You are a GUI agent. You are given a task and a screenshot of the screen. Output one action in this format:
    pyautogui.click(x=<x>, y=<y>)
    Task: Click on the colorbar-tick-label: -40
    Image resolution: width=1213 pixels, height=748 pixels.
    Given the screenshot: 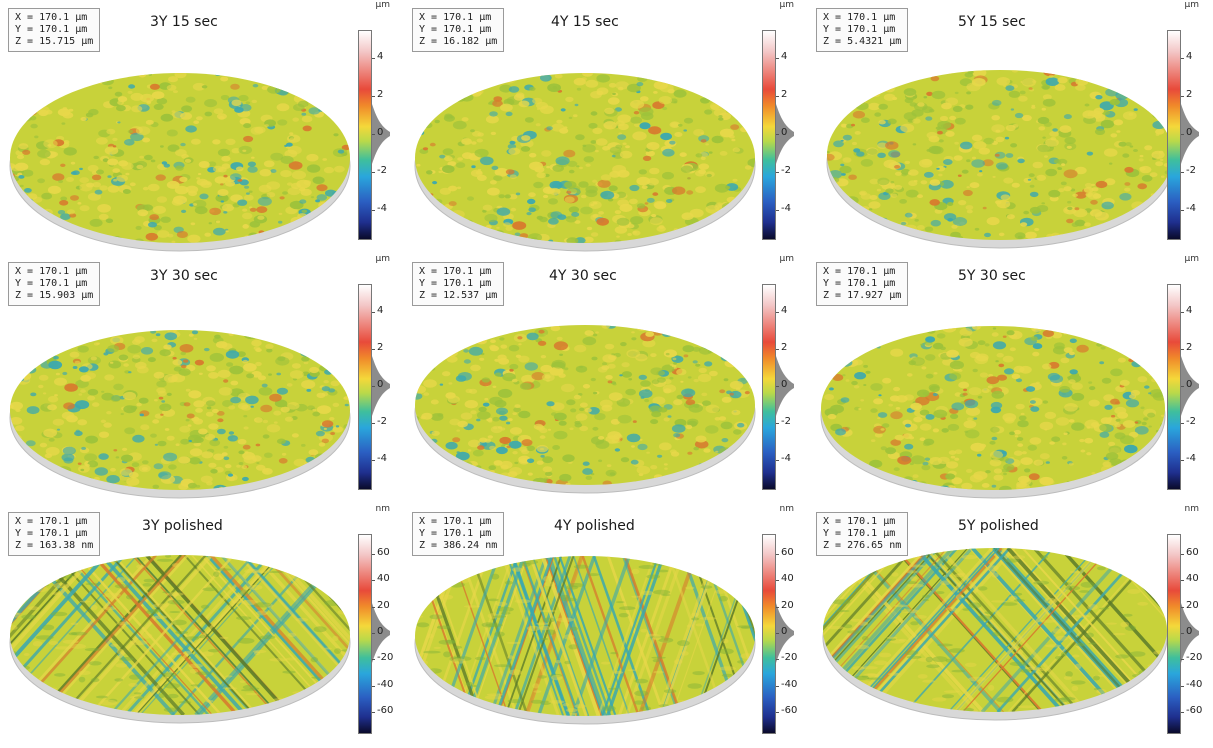 What is the action you would take?
    pyautogui.click(x=385, y=684)
    